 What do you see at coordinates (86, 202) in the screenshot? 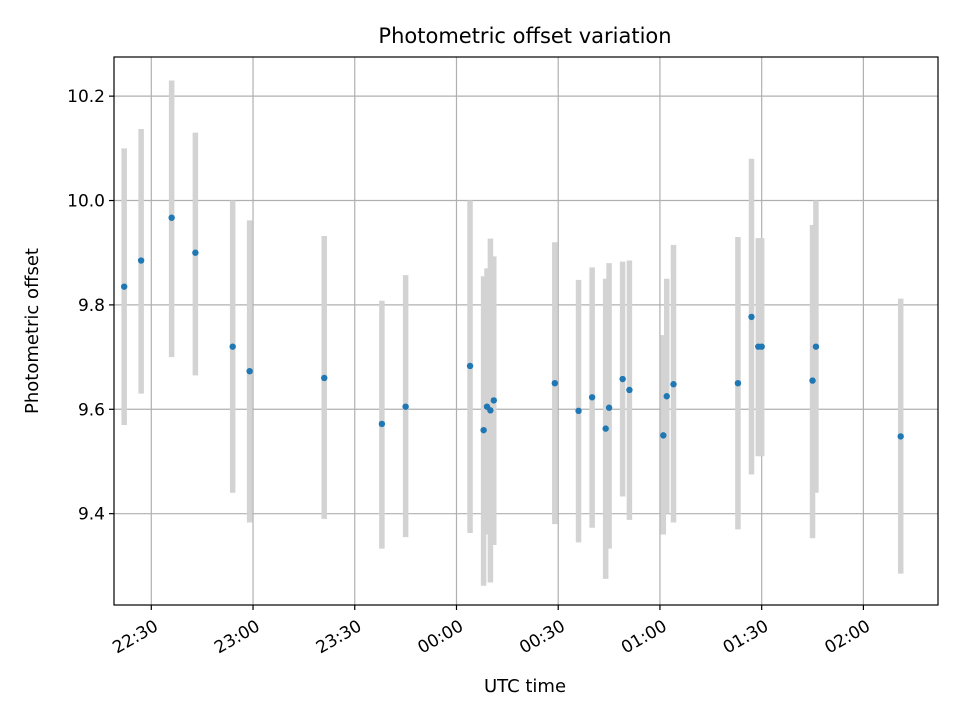
I see `y-tick-label: 10.0` at bounding box center [86, 202].